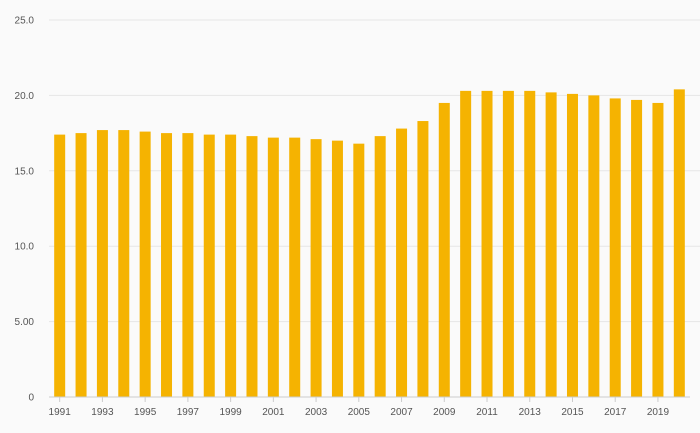  Describe the element at coordinates (25, 247) in the screenshot. I see `y-tick-label: 10.0` at that location.